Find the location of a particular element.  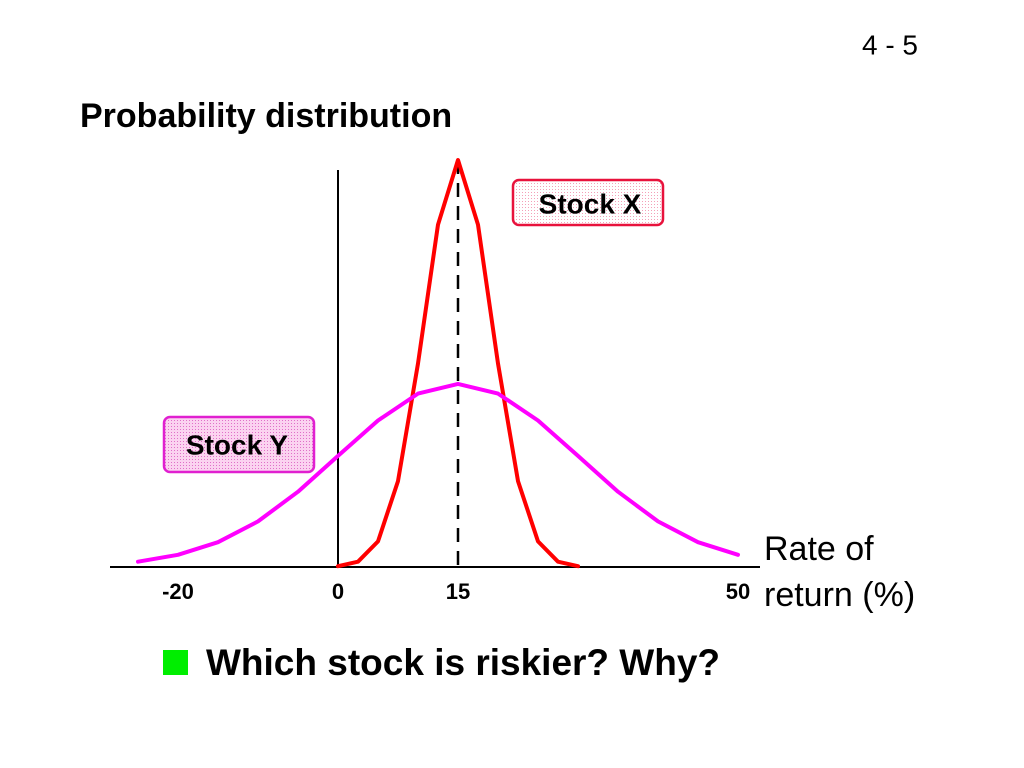

legend-label: Stock Y is located at coordinates (237, 444).